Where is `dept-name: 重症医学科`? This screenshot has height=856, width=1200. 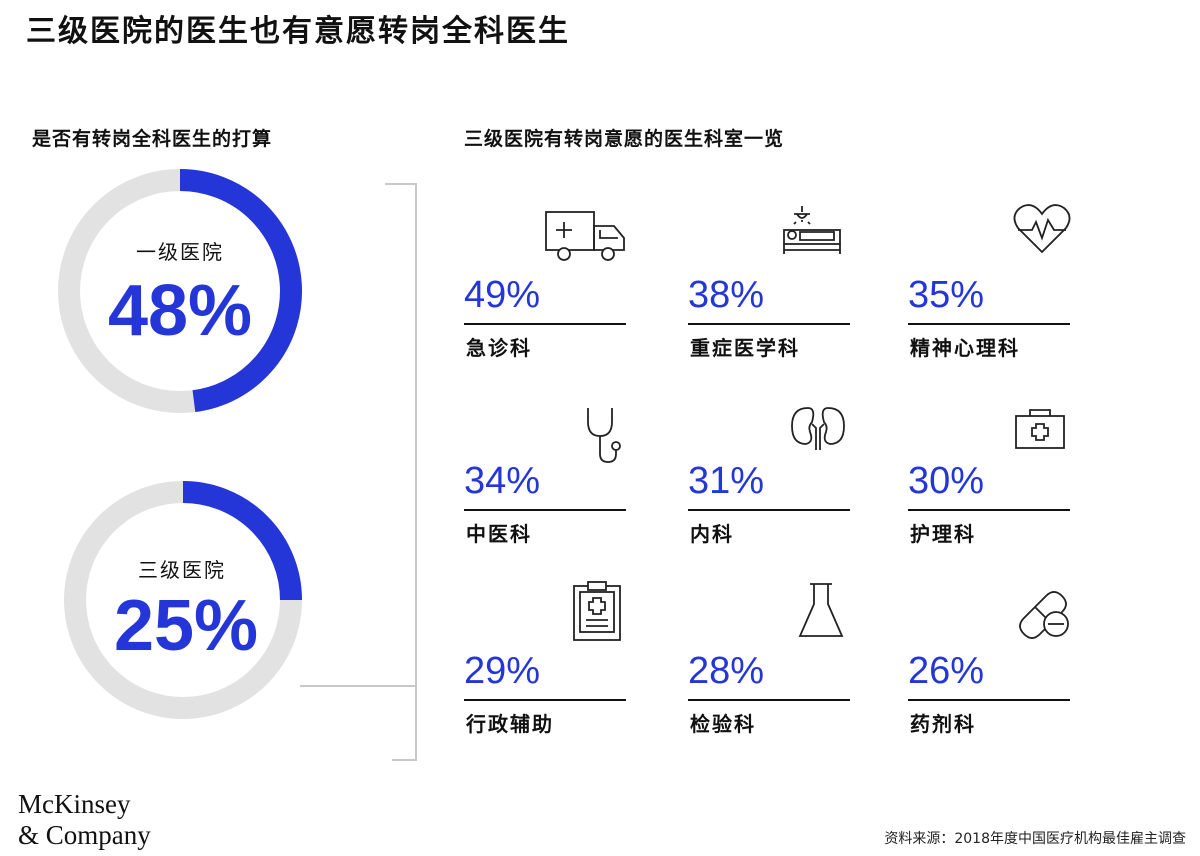
dept-name: 重症医学科 is located at coordinates (745, 348).